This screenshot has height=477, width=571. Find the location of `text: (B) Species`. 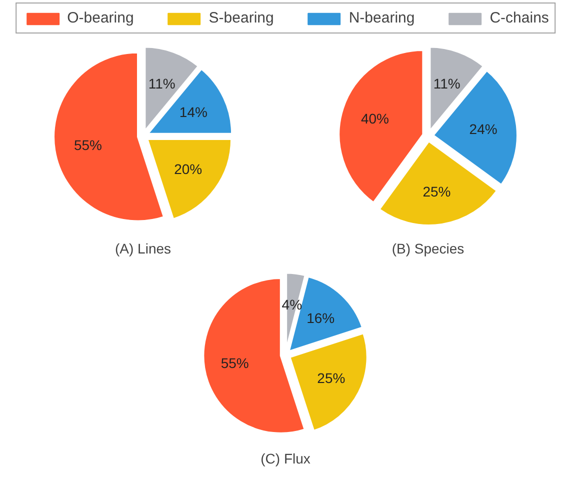

text: (B) Species is located at coordinates (428, 248).